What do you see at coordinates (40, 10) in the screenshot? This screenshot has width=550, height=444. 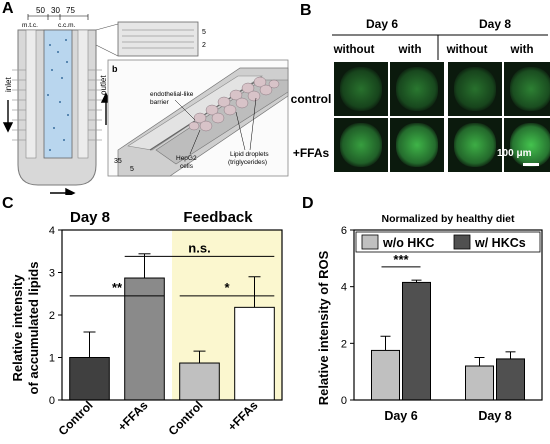 I see `dim-50: 50` at bounding box center [40, 10].